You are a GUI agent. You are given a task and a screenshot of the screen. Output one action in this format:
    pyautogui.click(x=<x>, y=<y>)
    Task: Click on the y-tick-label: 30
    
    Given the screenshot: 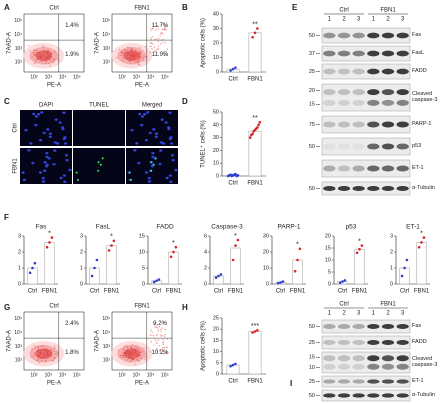 What is the action you would take?
    pyautogui.click(x=216, y=138)
    